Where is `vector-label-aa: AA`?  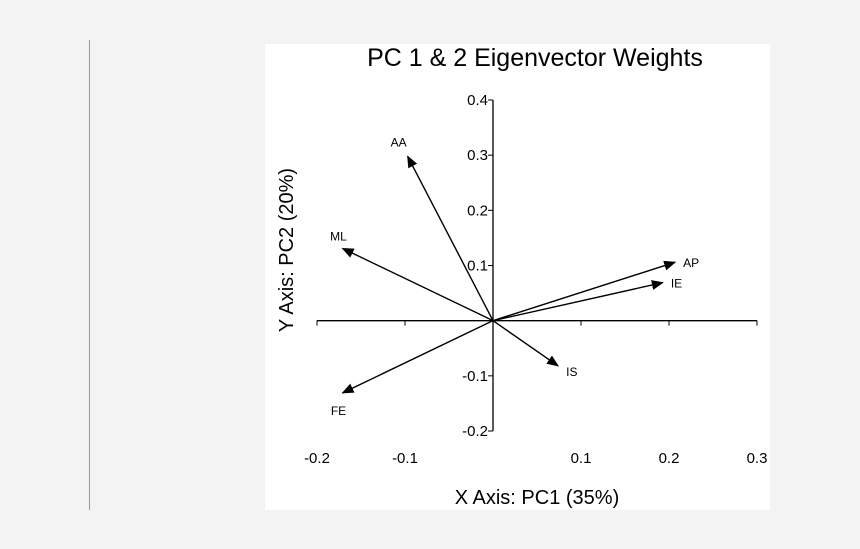 vector-label-aa: AA is located at coordinates (399, 142).